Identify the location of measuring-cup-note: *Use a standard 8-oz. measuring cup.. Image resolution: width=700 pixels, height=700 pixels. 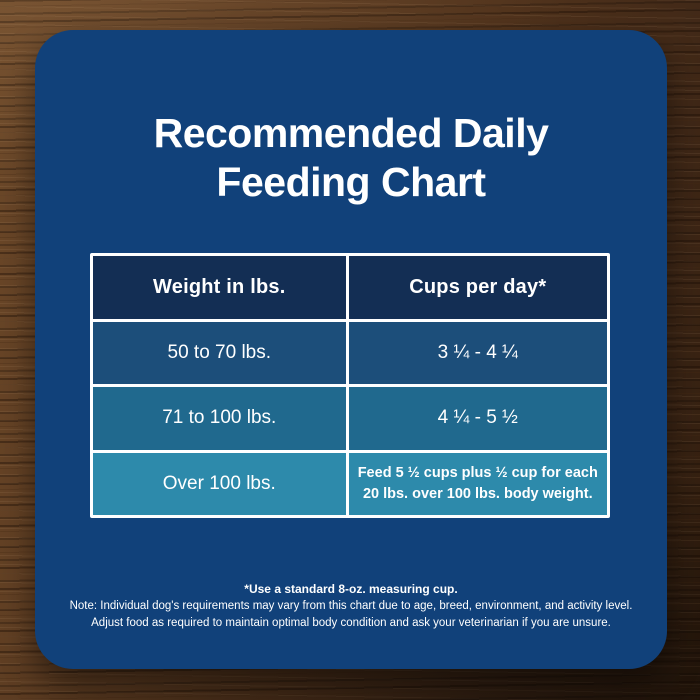
(351, 589).